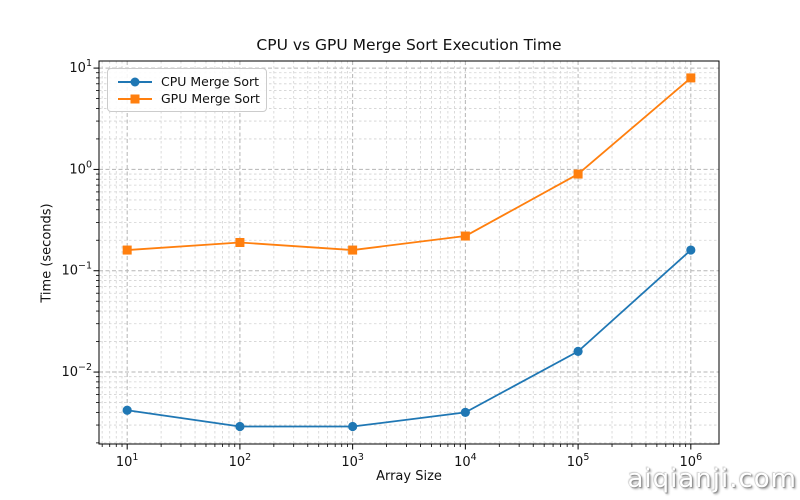 The image size is (800, 500). Describe the element at coordinates (127, 461) in the screenshot. I see `x-tick-label: 10¹` at that location.